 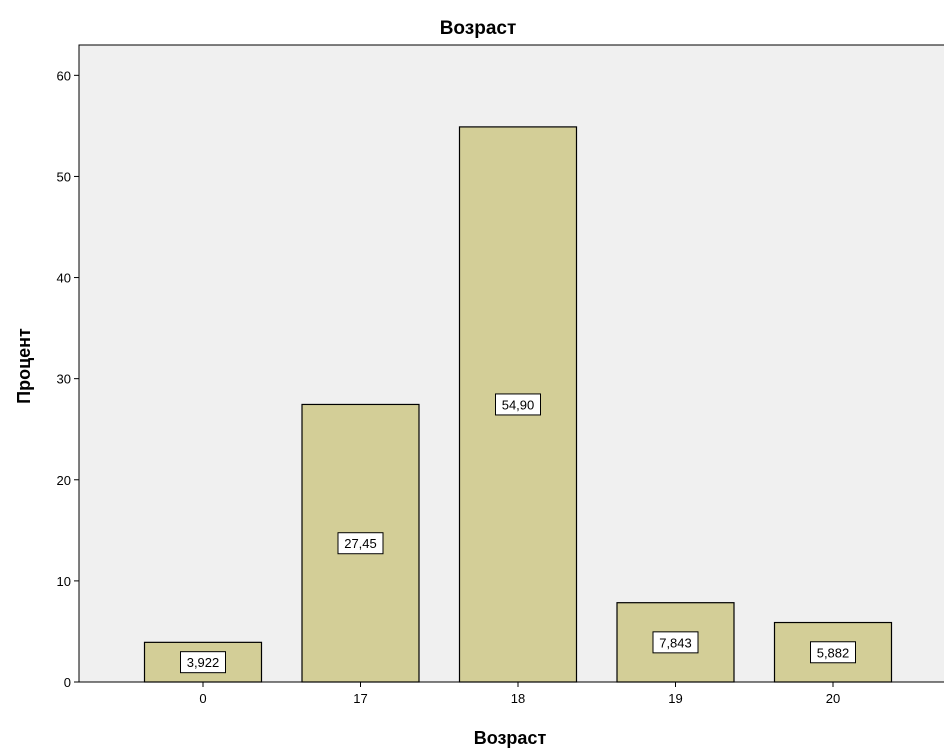 What do you see at coordinates (675, 698) in the screenshot?
I see `x-tick-label: 19` at bounding box center [675, 698].